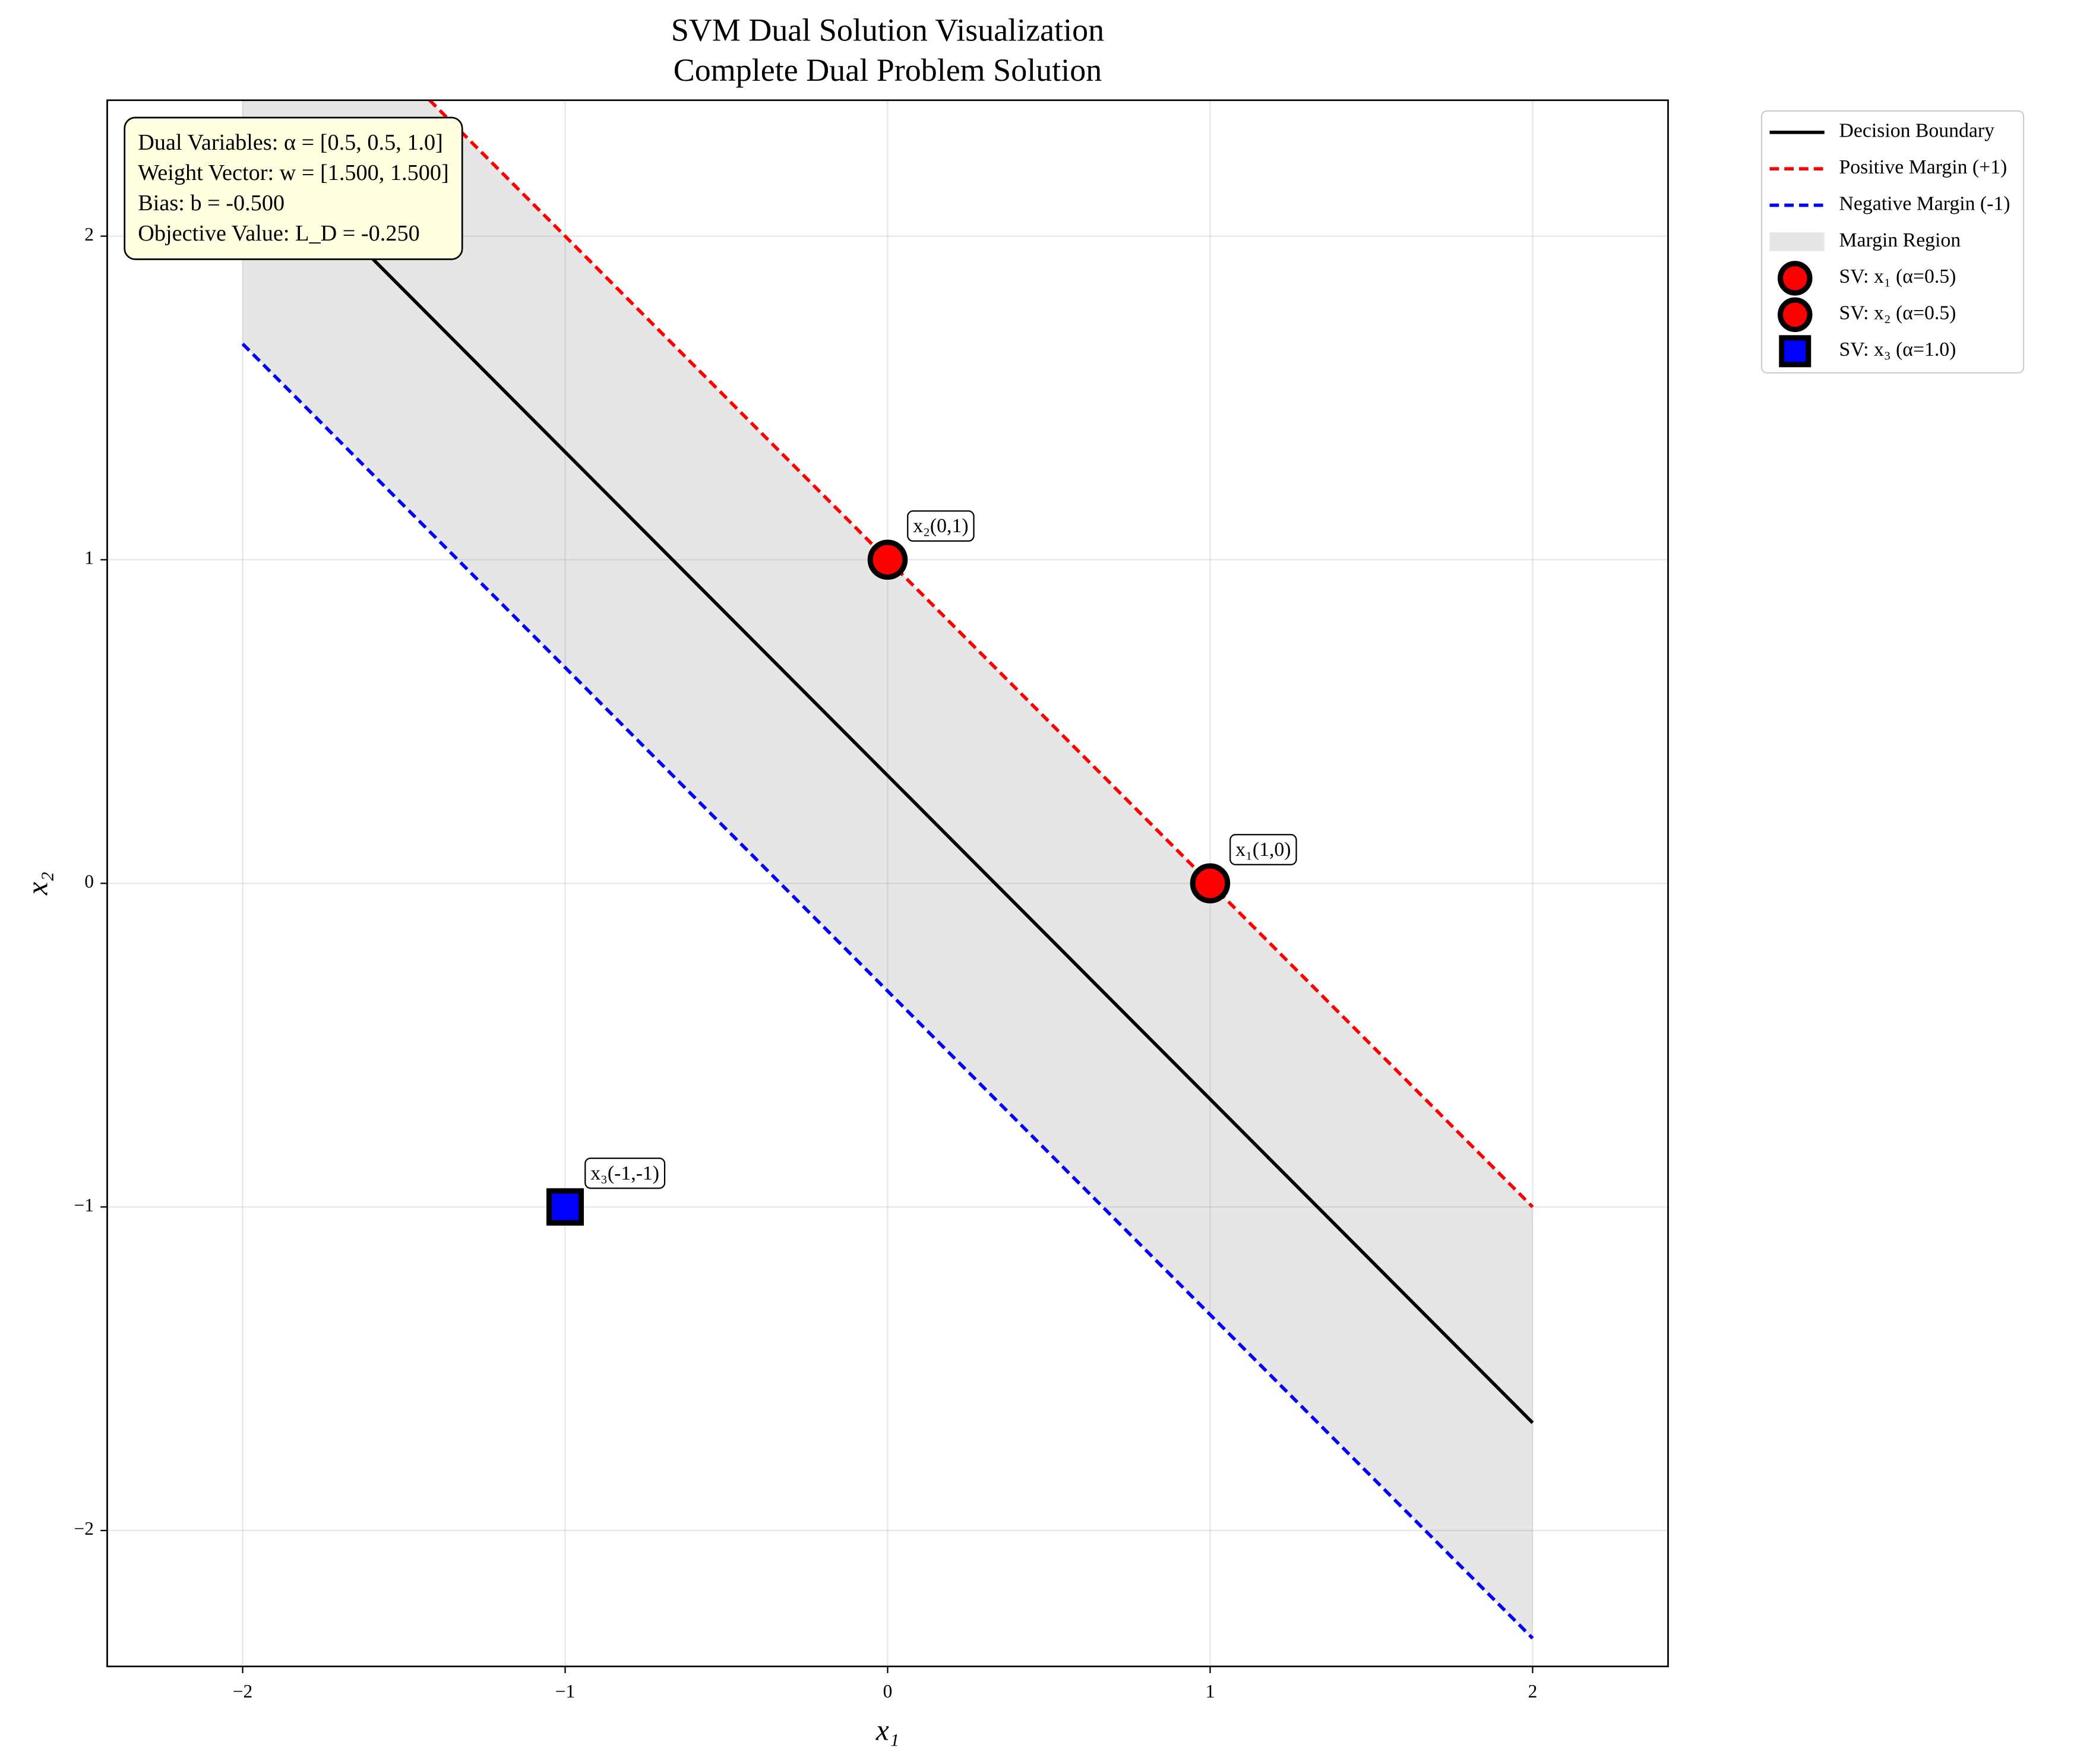 This screenshot has width=2096, height=1764. What do you see at coordinates (1900, 240) in the screenshot?
I see `legend-label: Margin Region` at bounding box center [1900, 240].